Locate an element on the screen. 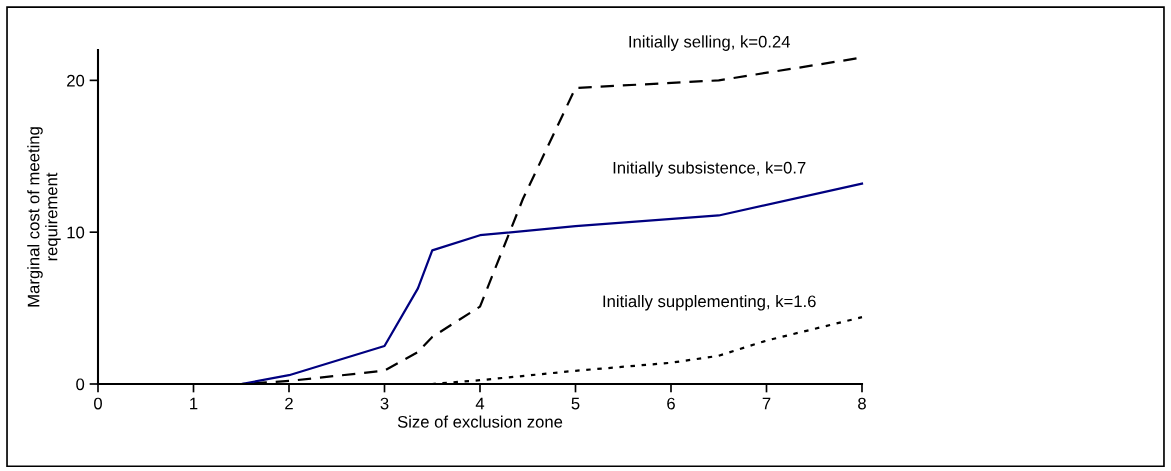 This screenshot has width=1171, height=471. series-label: Initially subsistence, k=0.7 is located at coordinates (709, 169).